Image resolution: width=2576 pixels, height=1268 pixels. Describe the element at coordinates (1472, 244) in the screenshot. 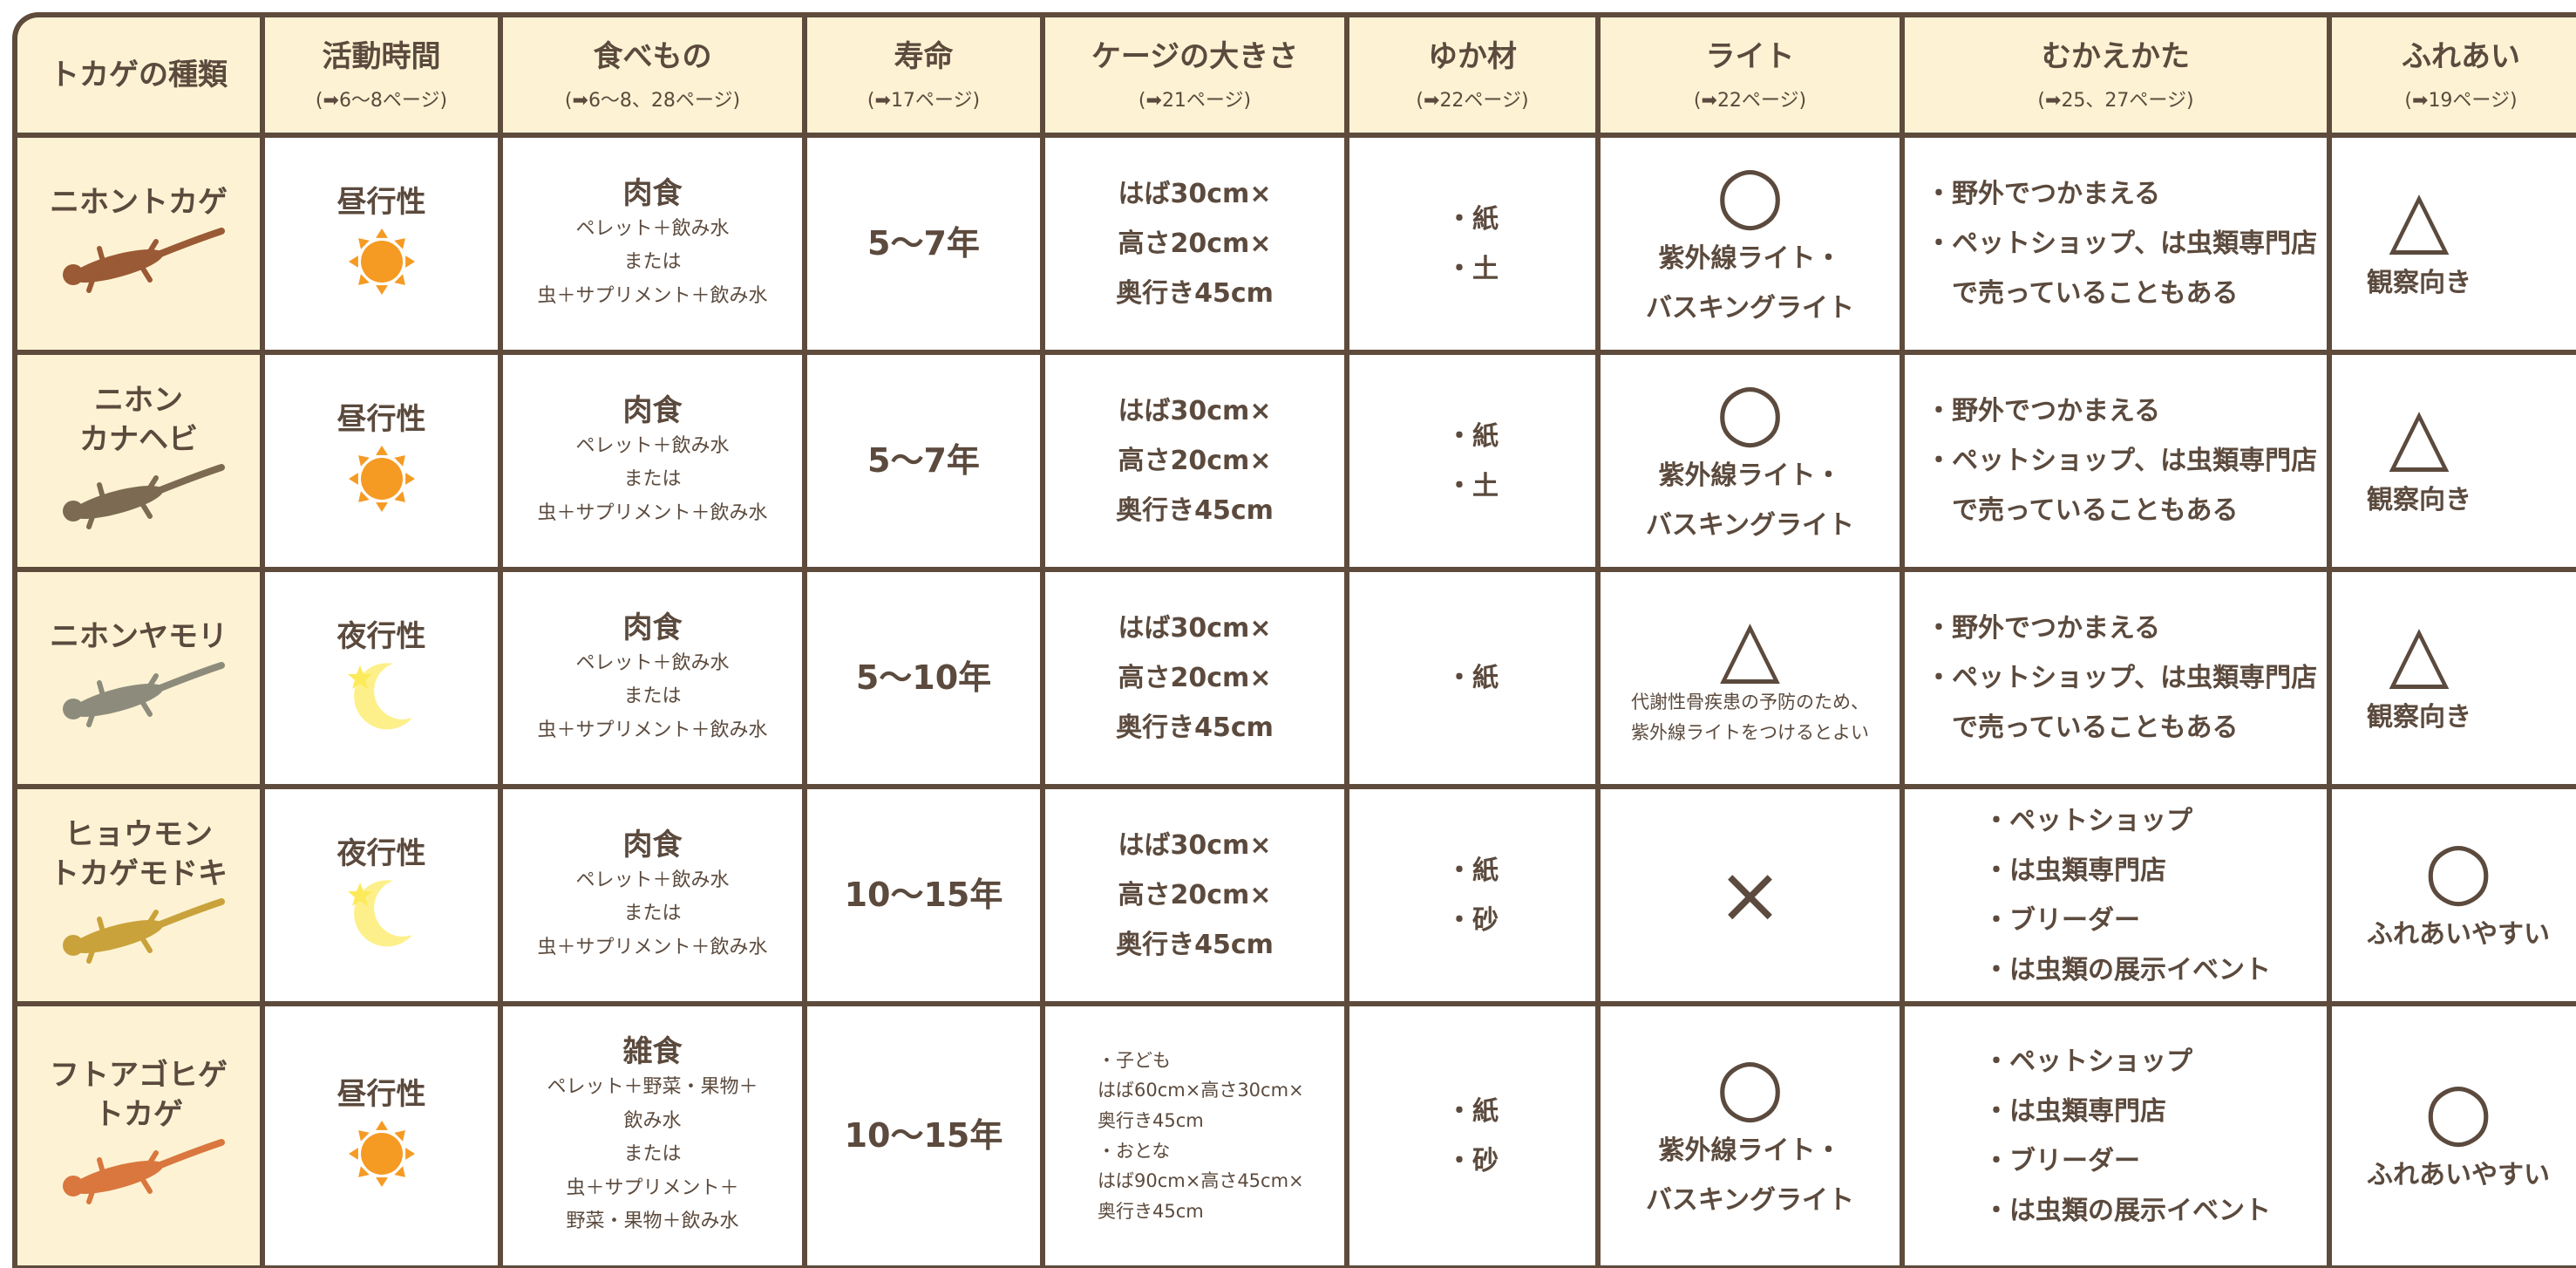

I see `substrate-cell: ・紙 ・土` at that location.